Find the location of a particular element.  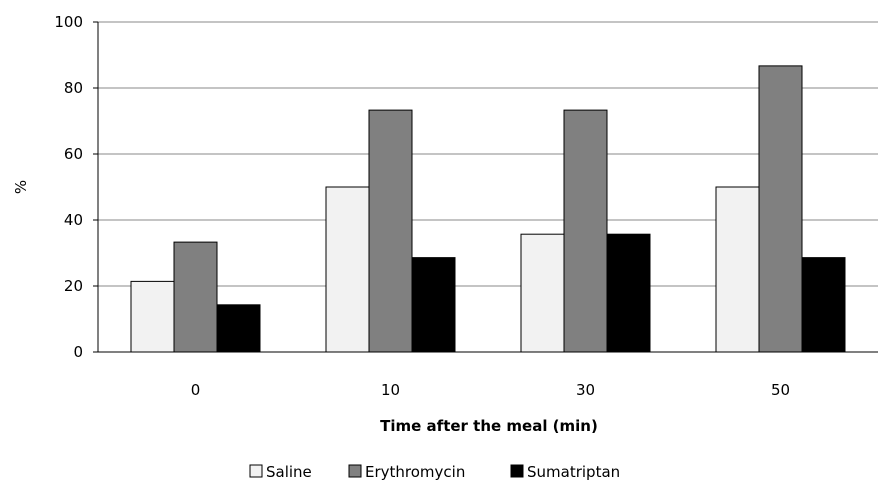

y-tick-label: 100 is located at coordinates (68, 22).